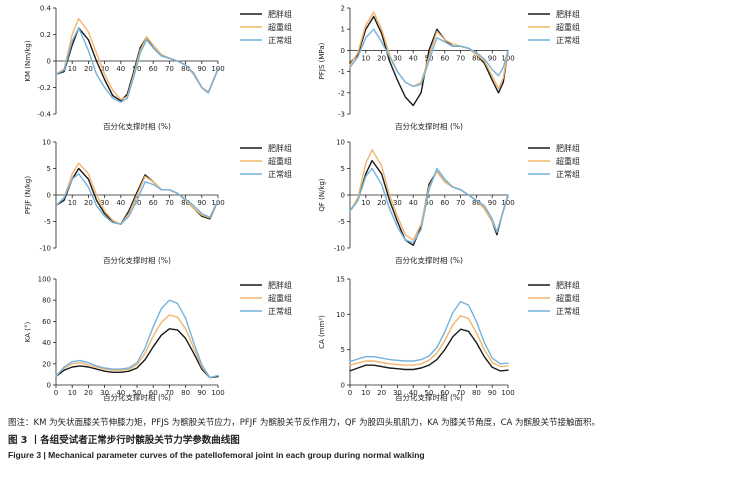 The image size is (740, 483). What do you see at coordinates (28, 195) in the screenshot?
I see `y-axis-label: PFJF (N/kg)` at bounding box center [28, 195].